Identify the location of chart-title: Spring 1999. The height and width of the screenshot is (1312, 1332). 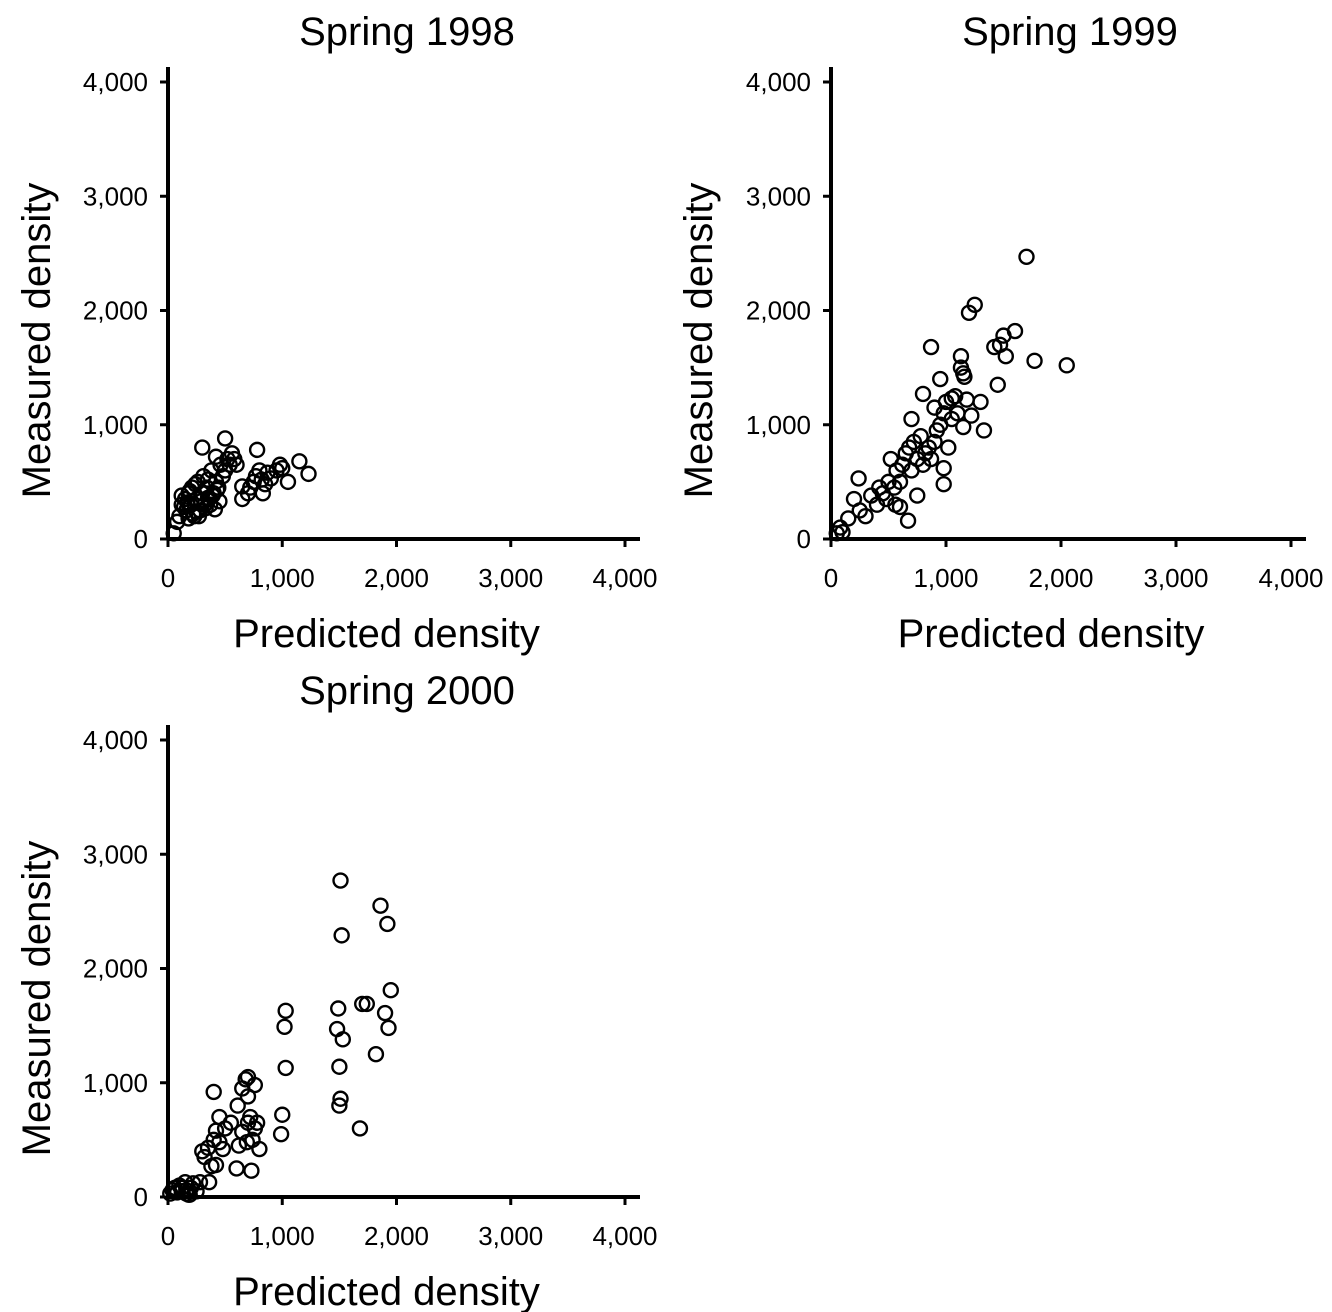
(1070, 32).